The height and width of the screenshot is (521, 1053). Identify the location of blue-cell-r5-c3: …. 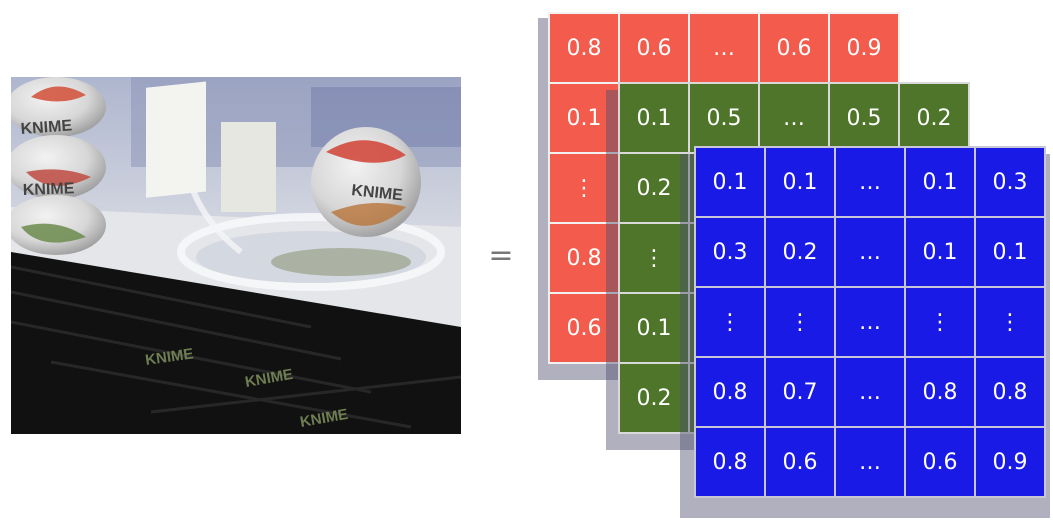
(870, 462).